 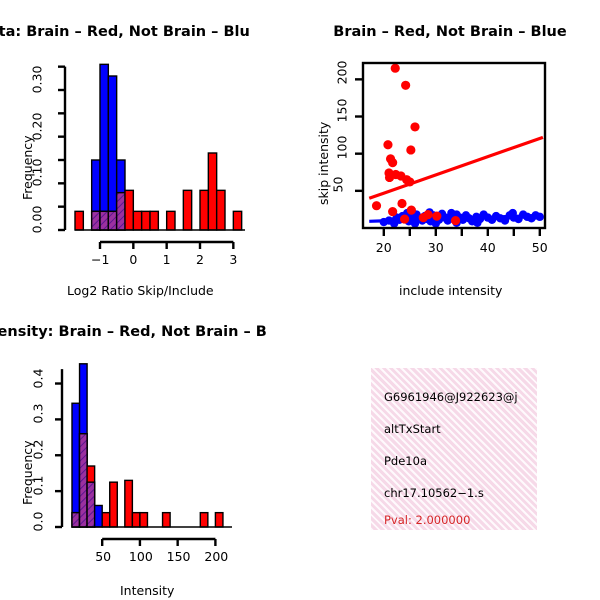 What do you see at coordinates (38, 378) in the screenshot?
I see `y-tick-label: 0.4` at bounding box center [38, 378].